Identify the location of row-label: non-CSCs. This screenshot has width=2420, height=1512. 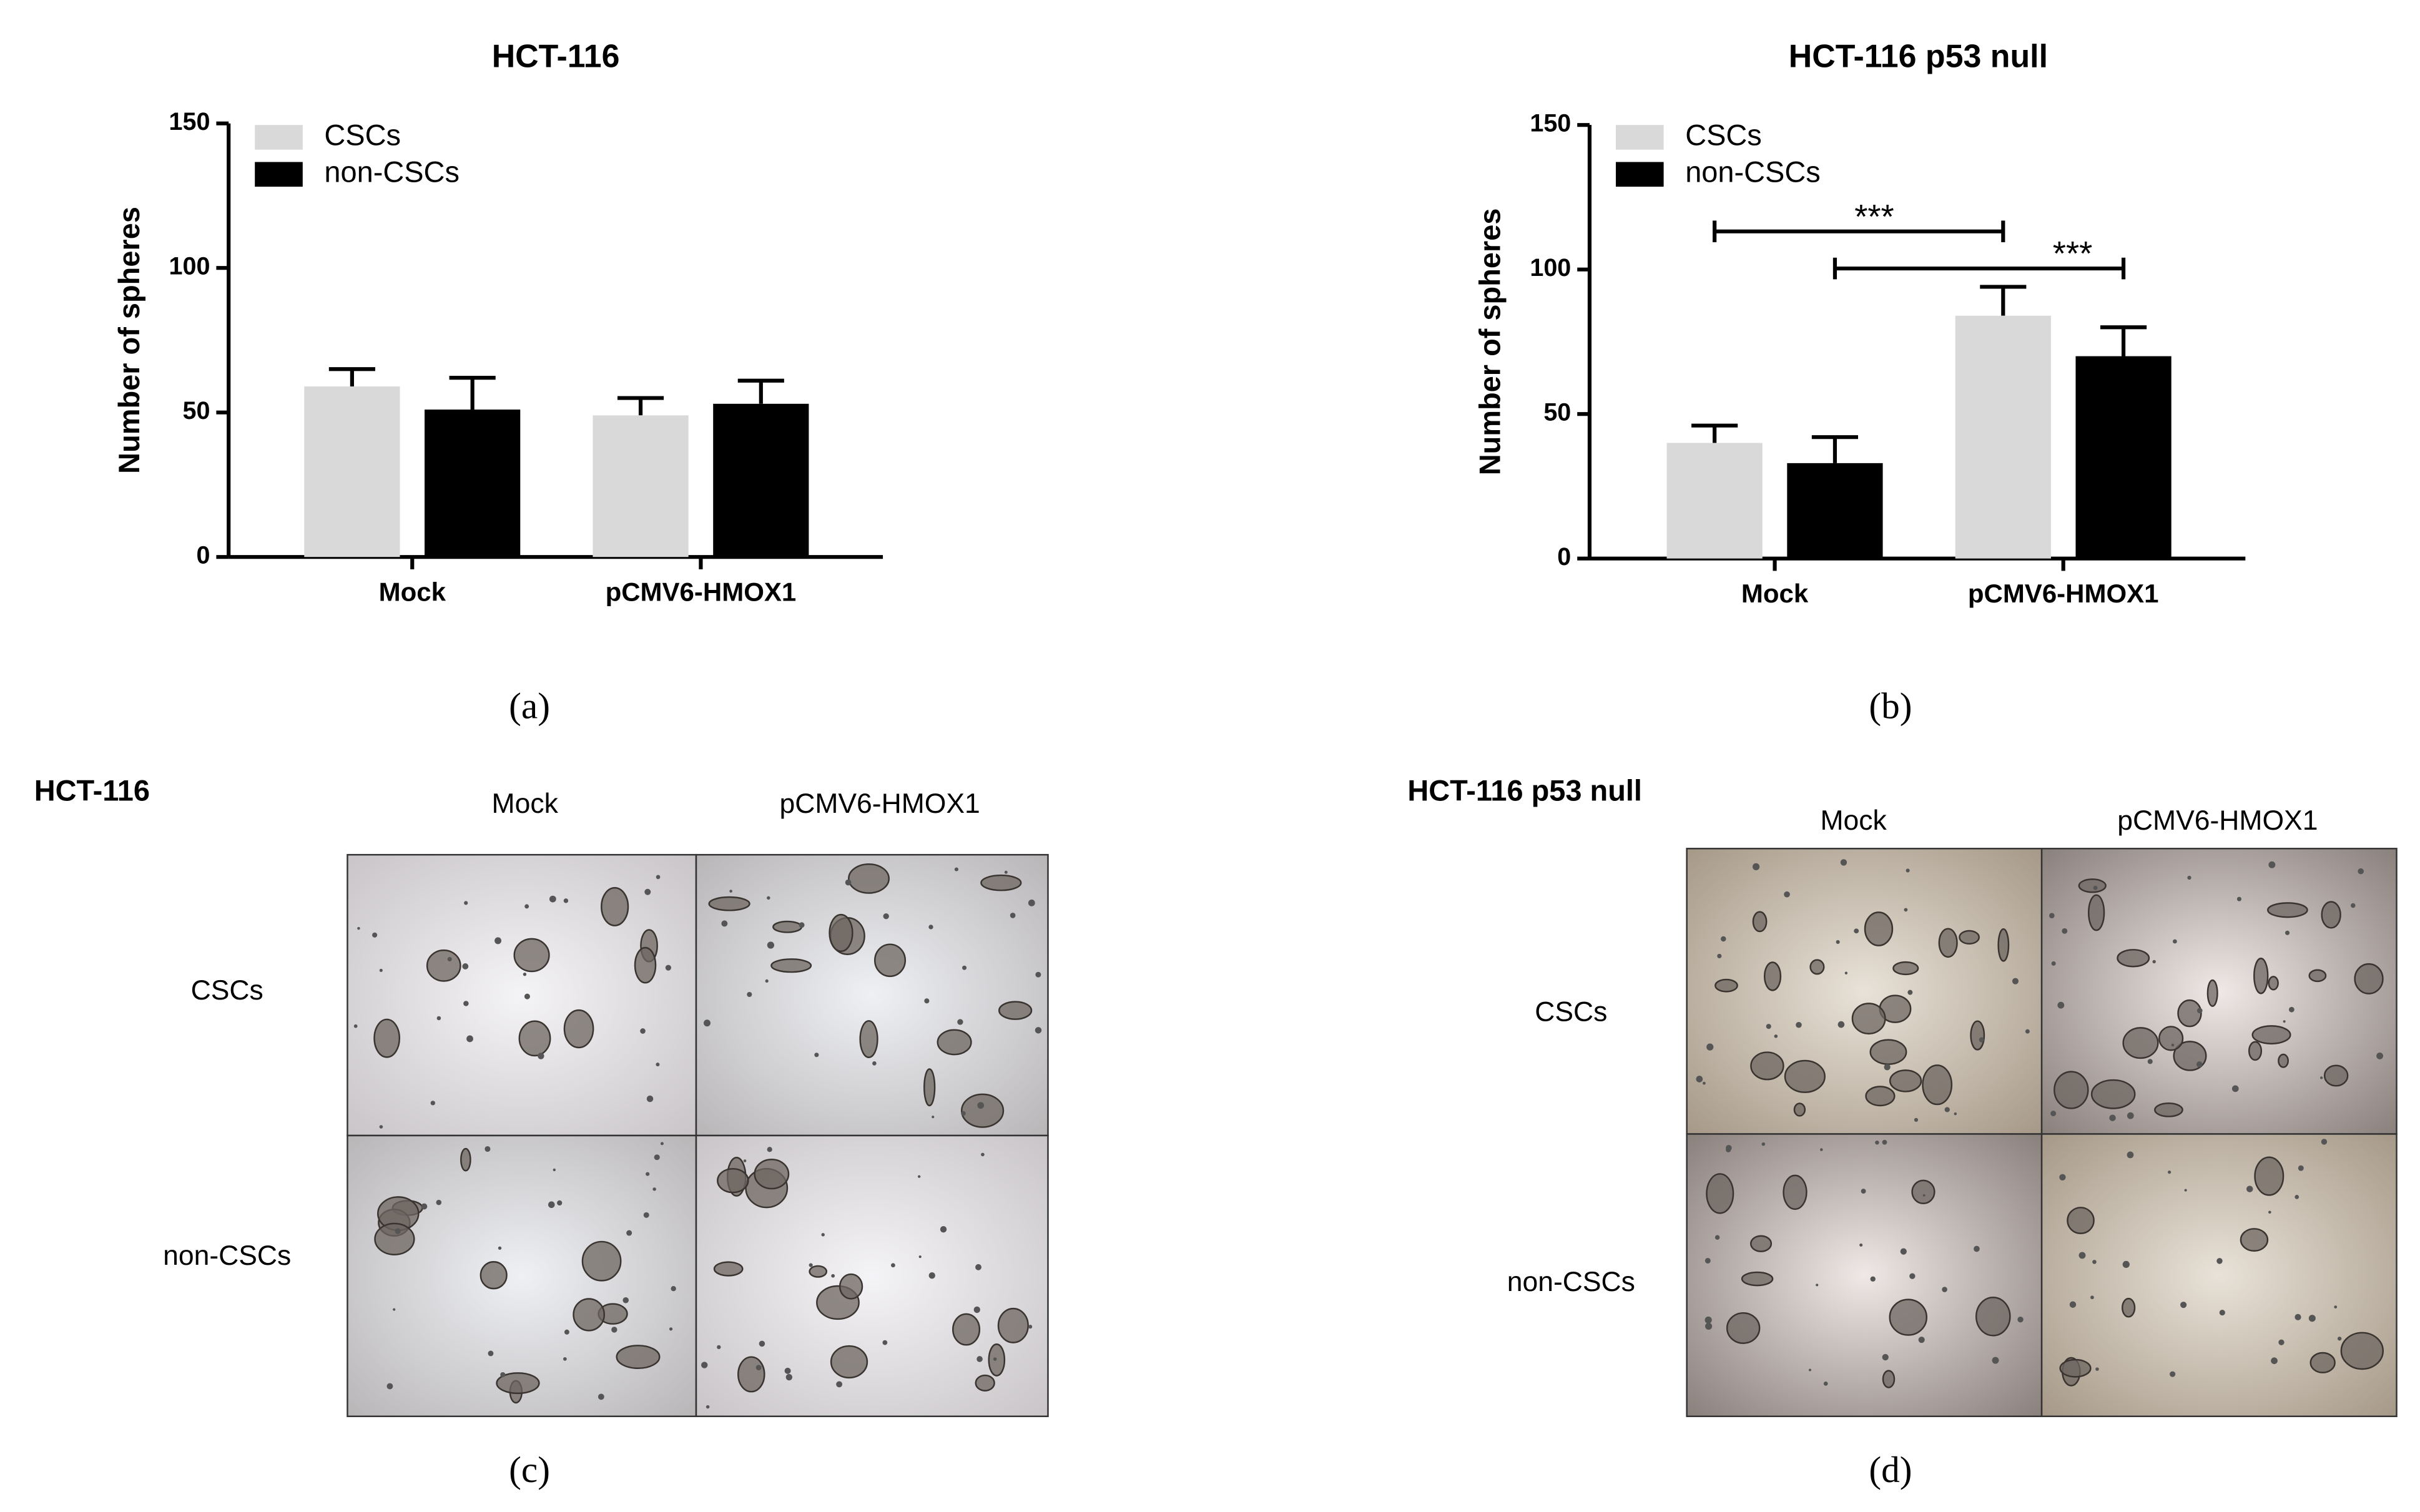
(227, 1255).